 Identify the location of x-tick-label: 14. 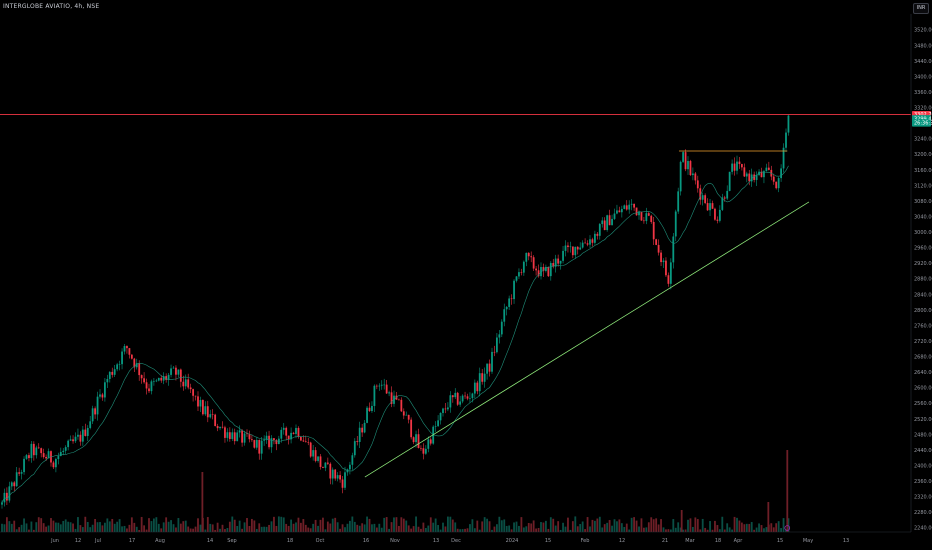
(210, 541).